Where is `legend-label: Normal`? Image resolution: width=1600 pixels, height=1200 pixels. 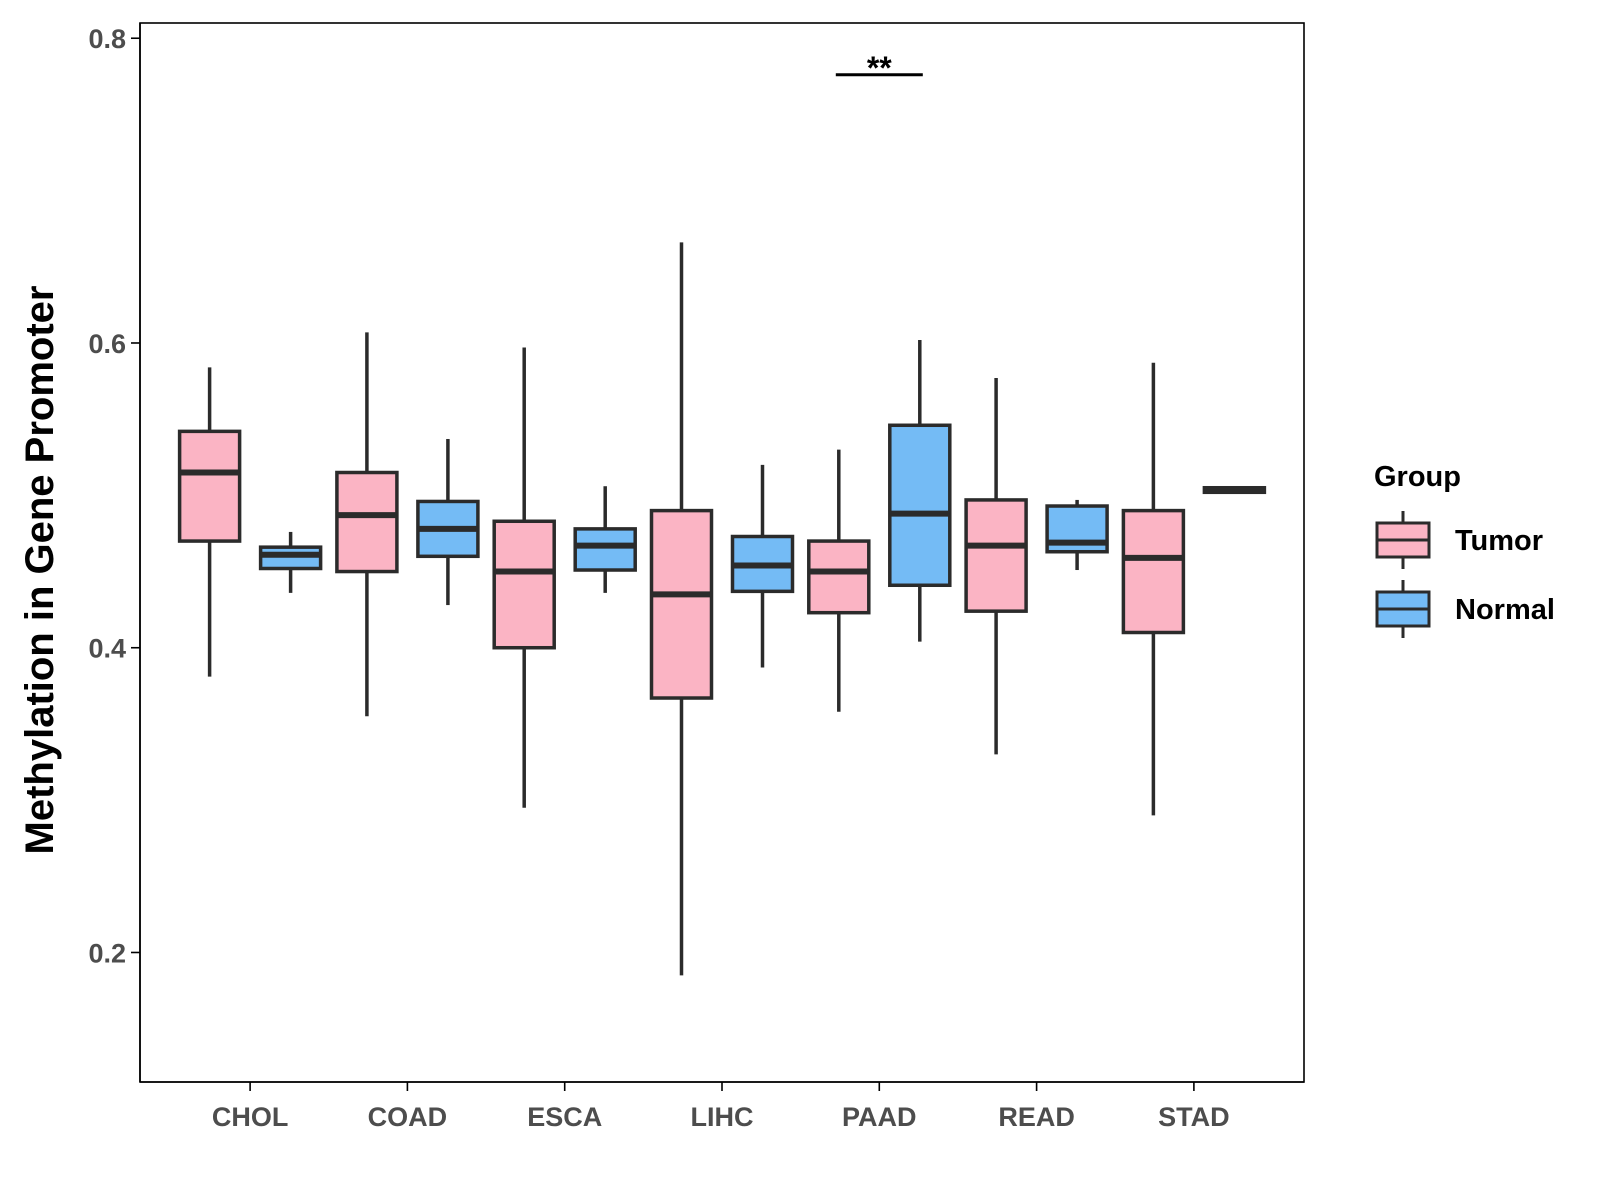 legend-label: Normal is located at coordinates (1505, 610).